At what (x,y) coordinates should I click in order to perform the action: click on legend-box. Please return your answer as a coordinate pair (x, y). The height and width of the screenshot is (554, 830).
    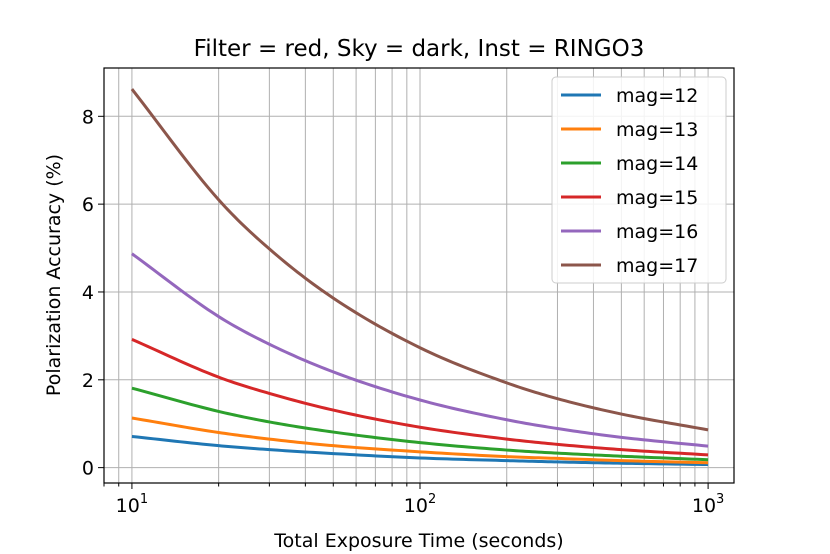
    Looking at the image, I should click on (639, 180).